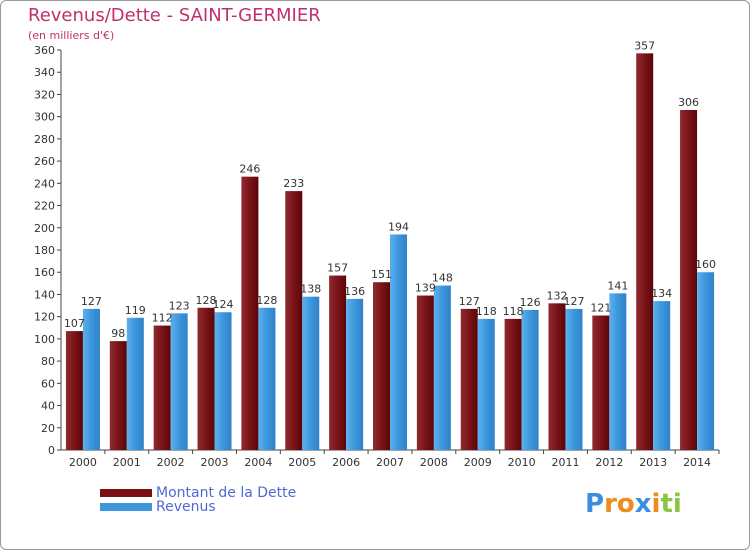 This screenshot has width=750, height=550. I want to click on dette-value-label: 127, so click(469, 301).